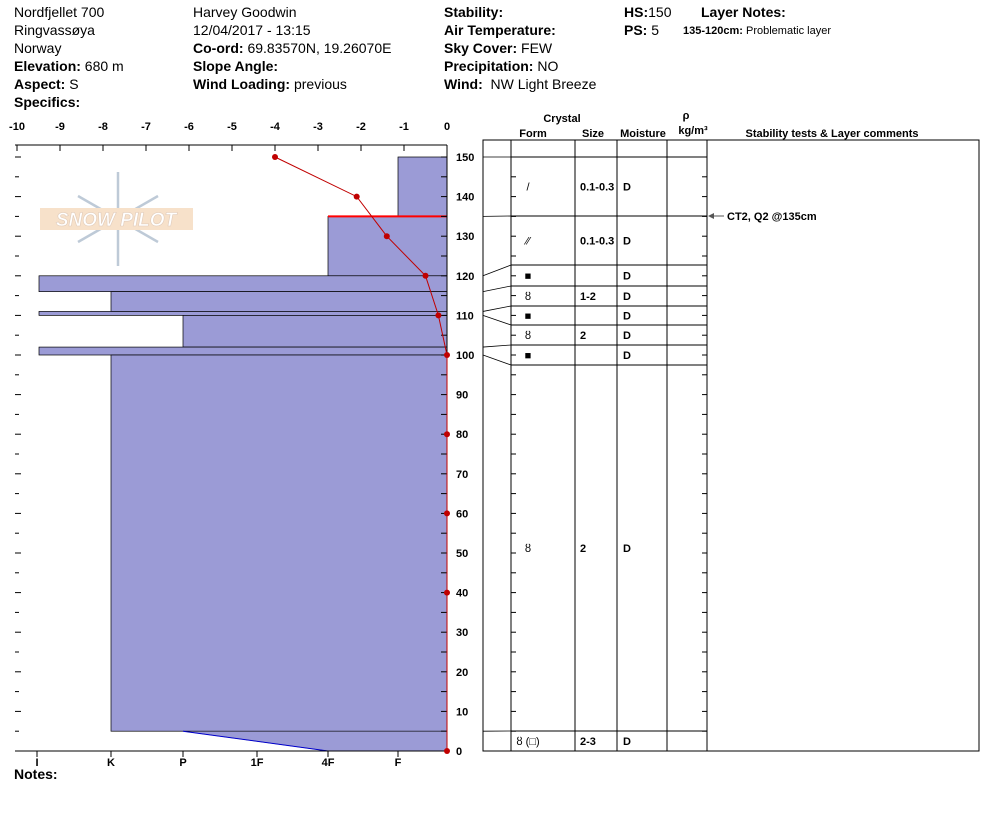 This screenshot has height=840, width=994. Describe the element at coordinates (146, 127) in the screenshot. I see `temp-tick-label: -7` at that location.